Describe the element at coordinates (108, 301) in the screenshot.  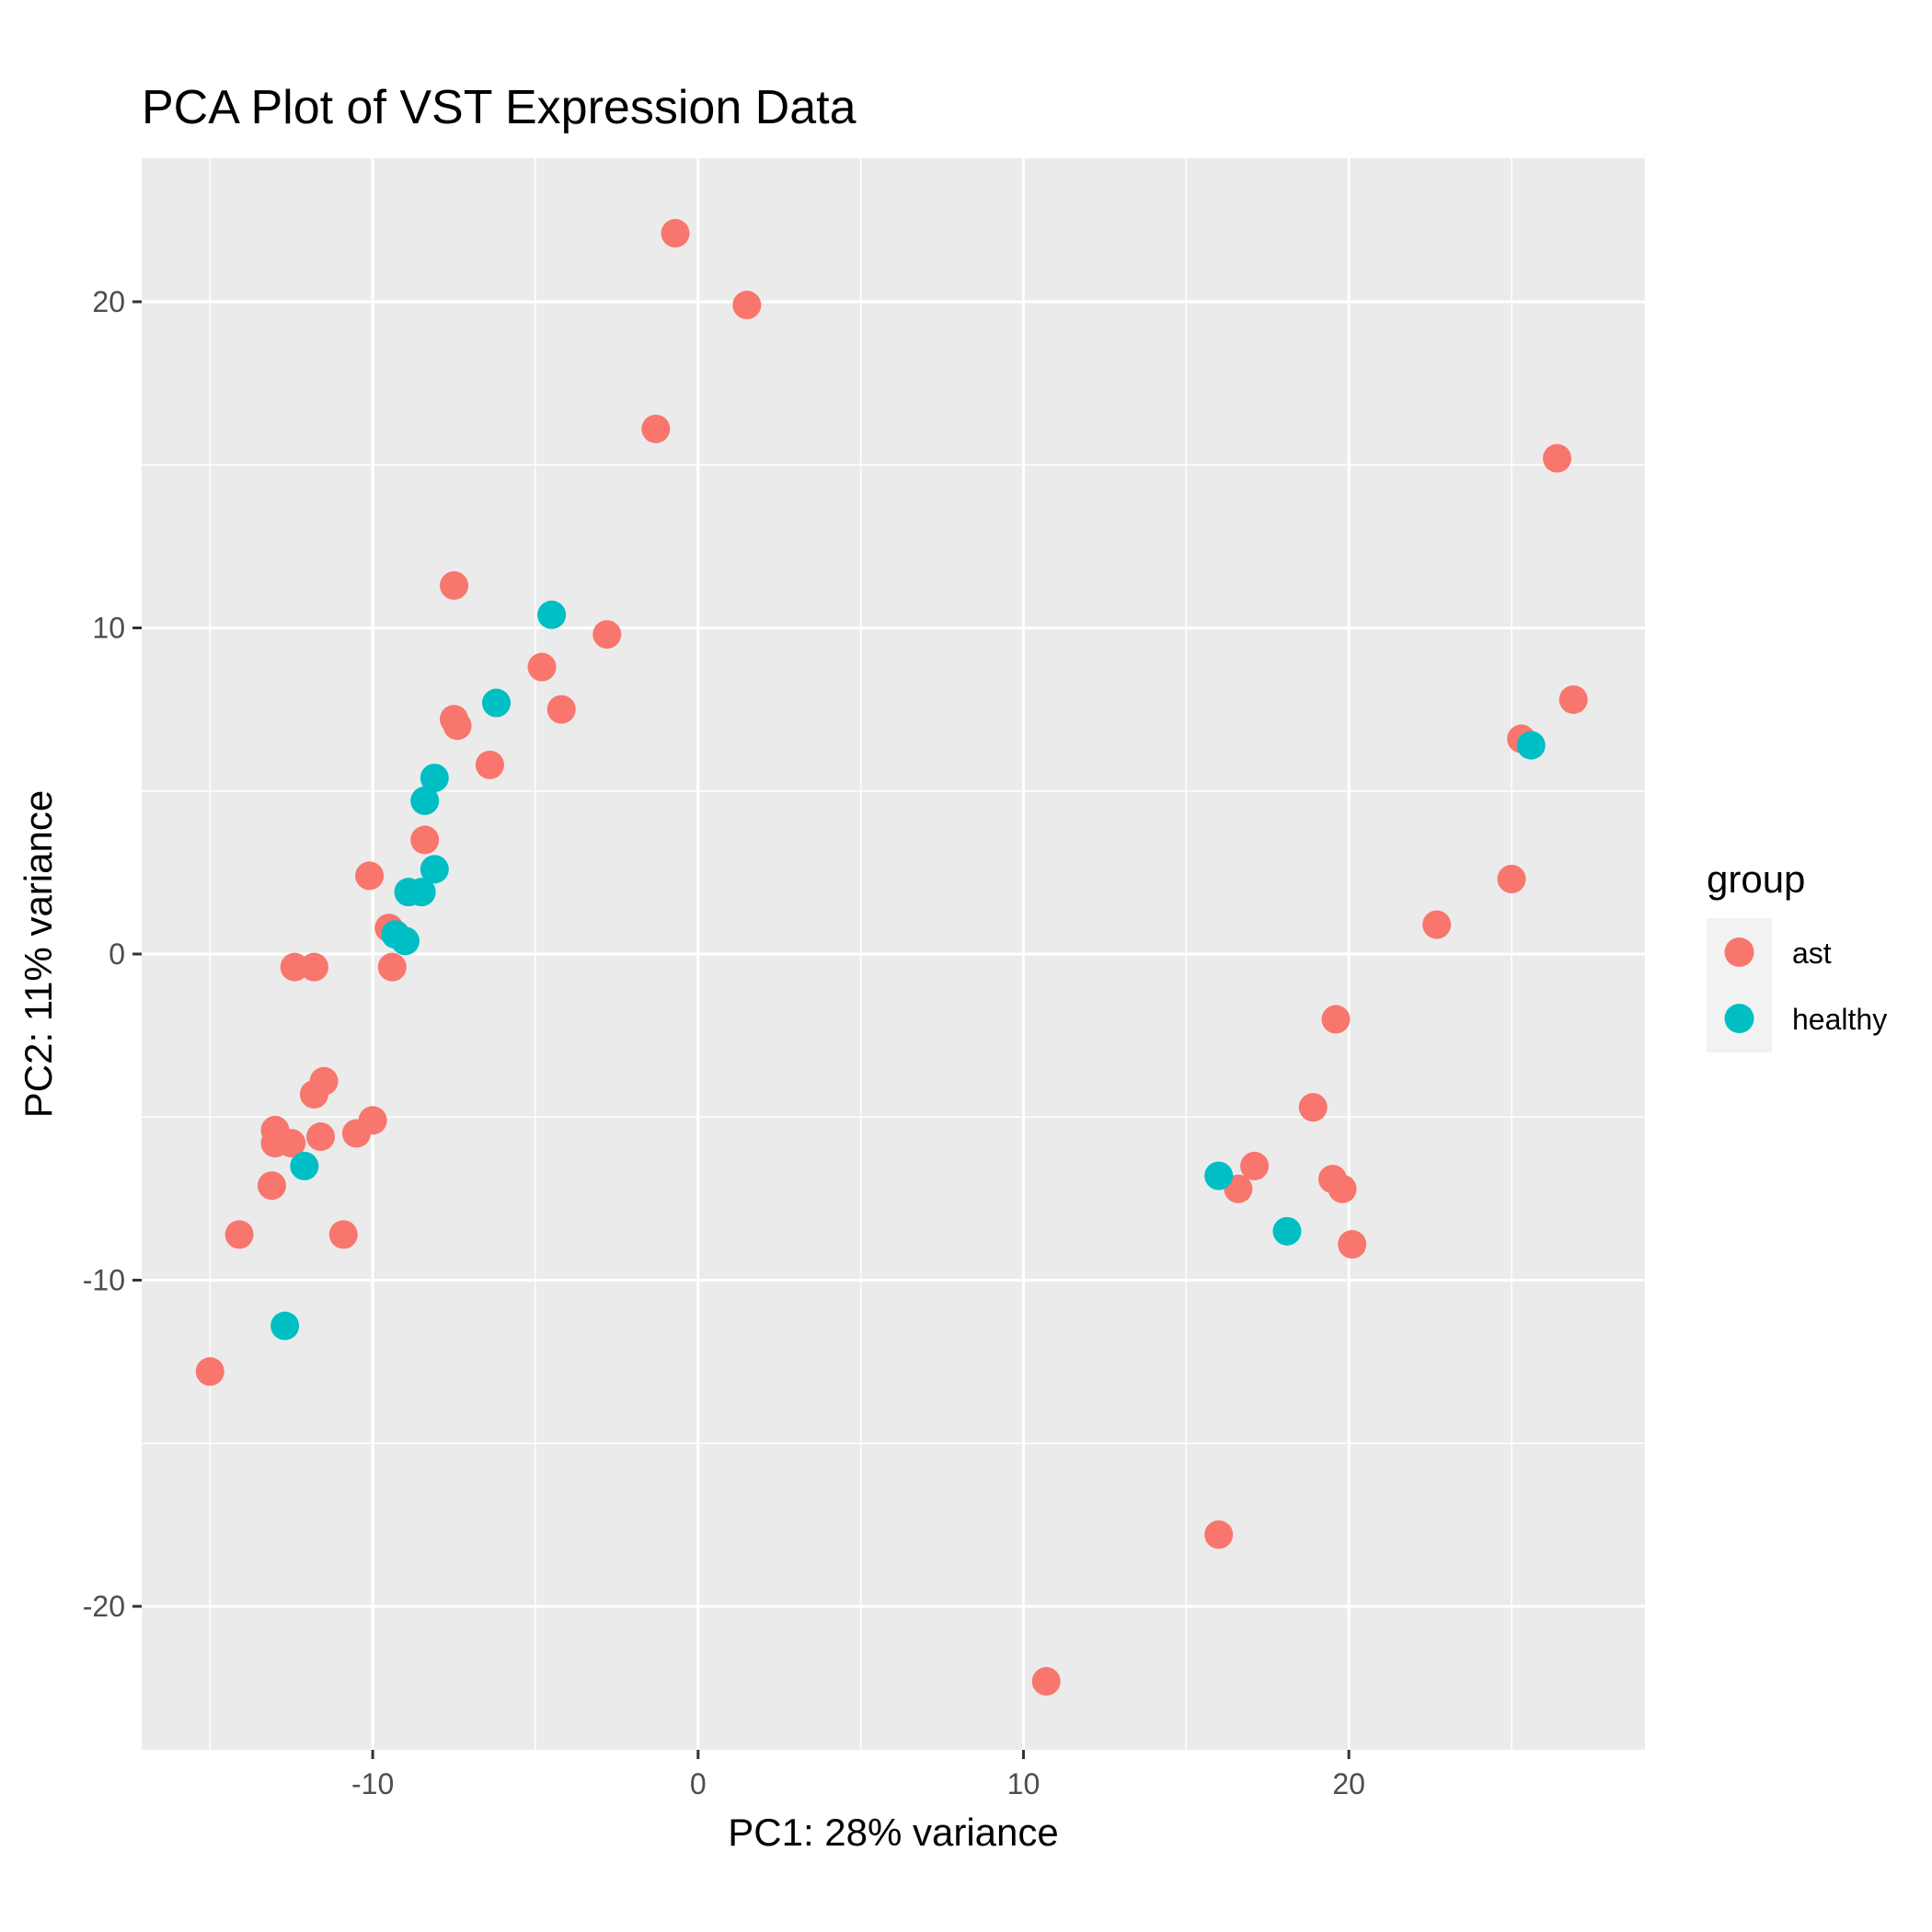
I see `y-tick-label: 20` at that location.